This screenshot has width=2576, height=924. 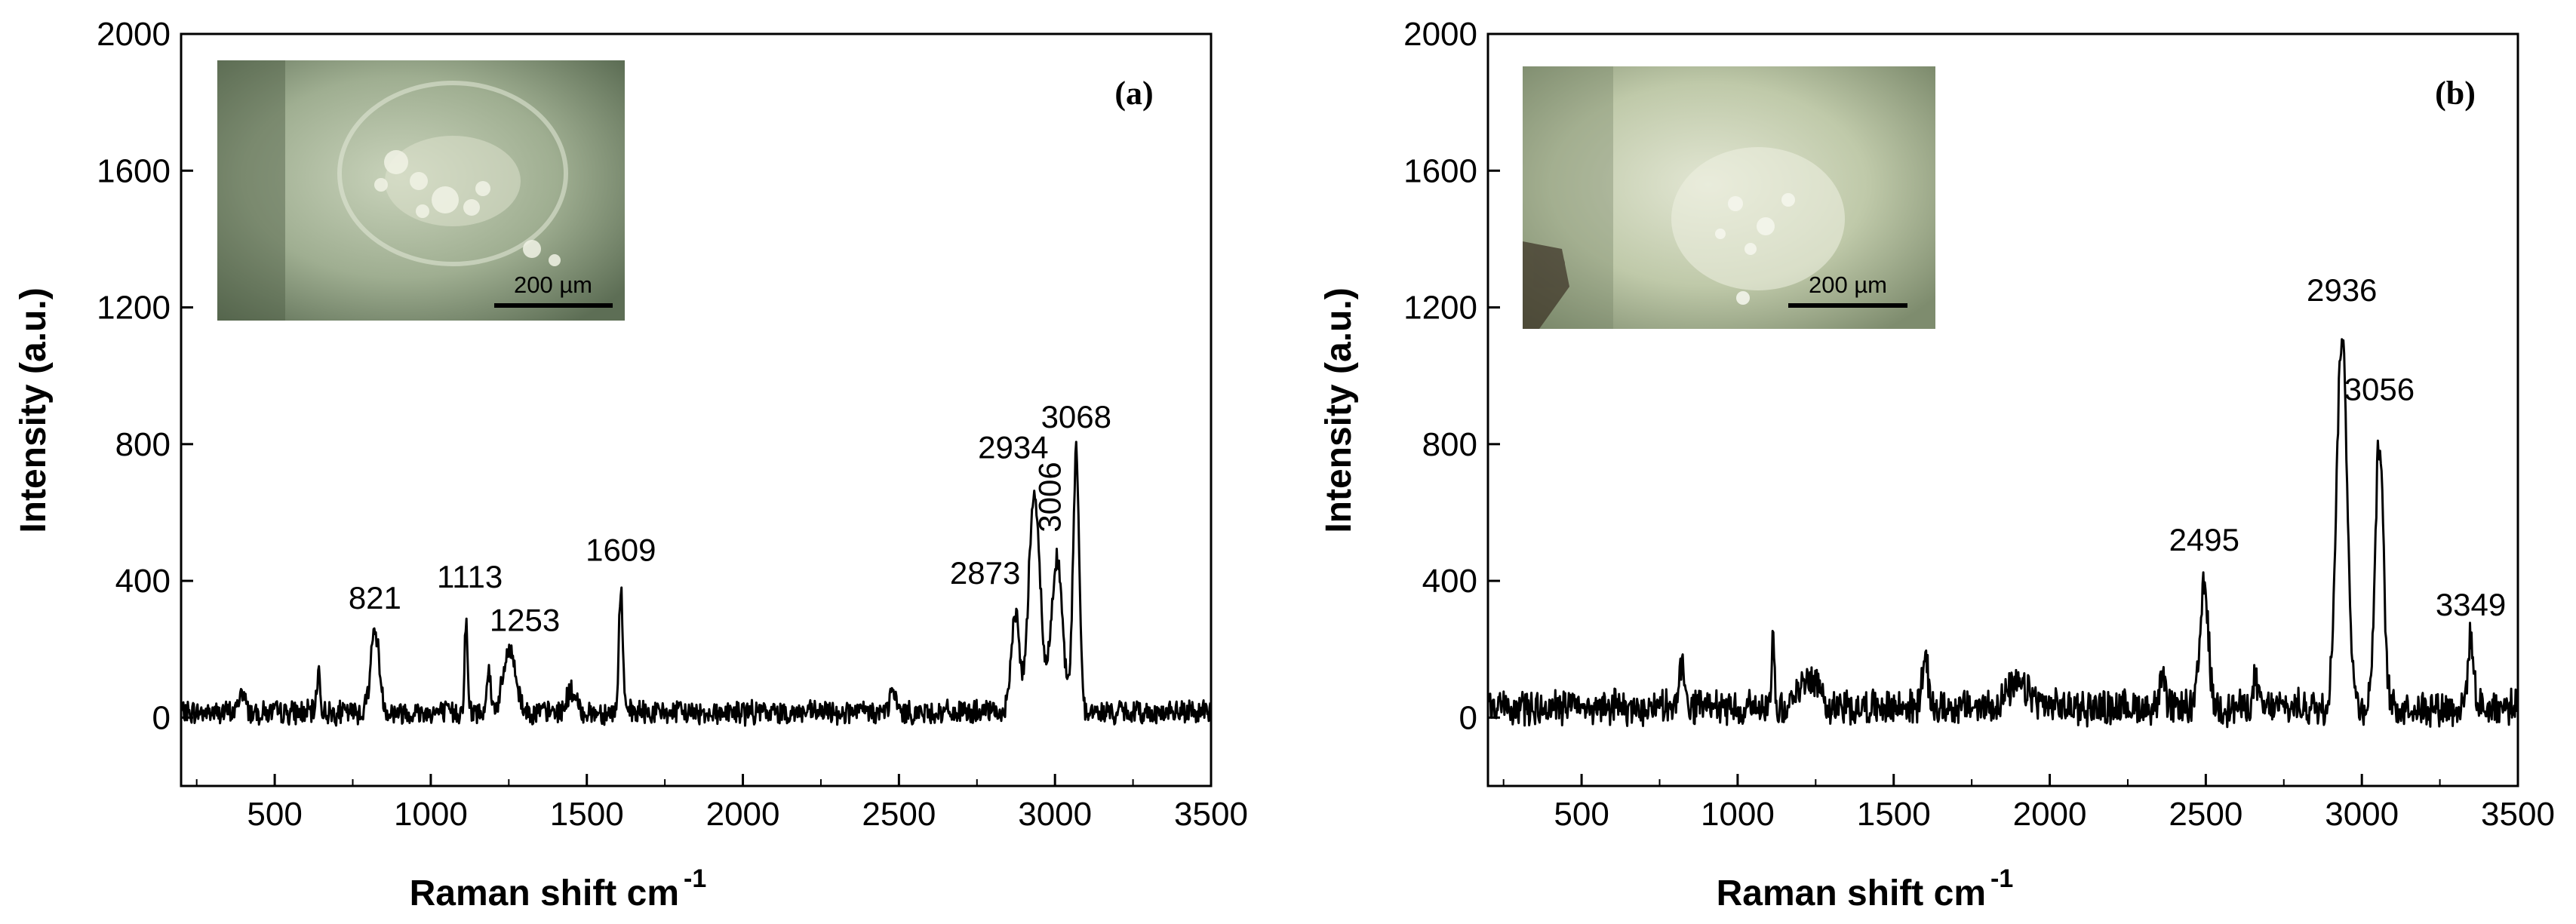 I want to click on x-axis-label-superscript-a: -1, so click(x=695, y=878).